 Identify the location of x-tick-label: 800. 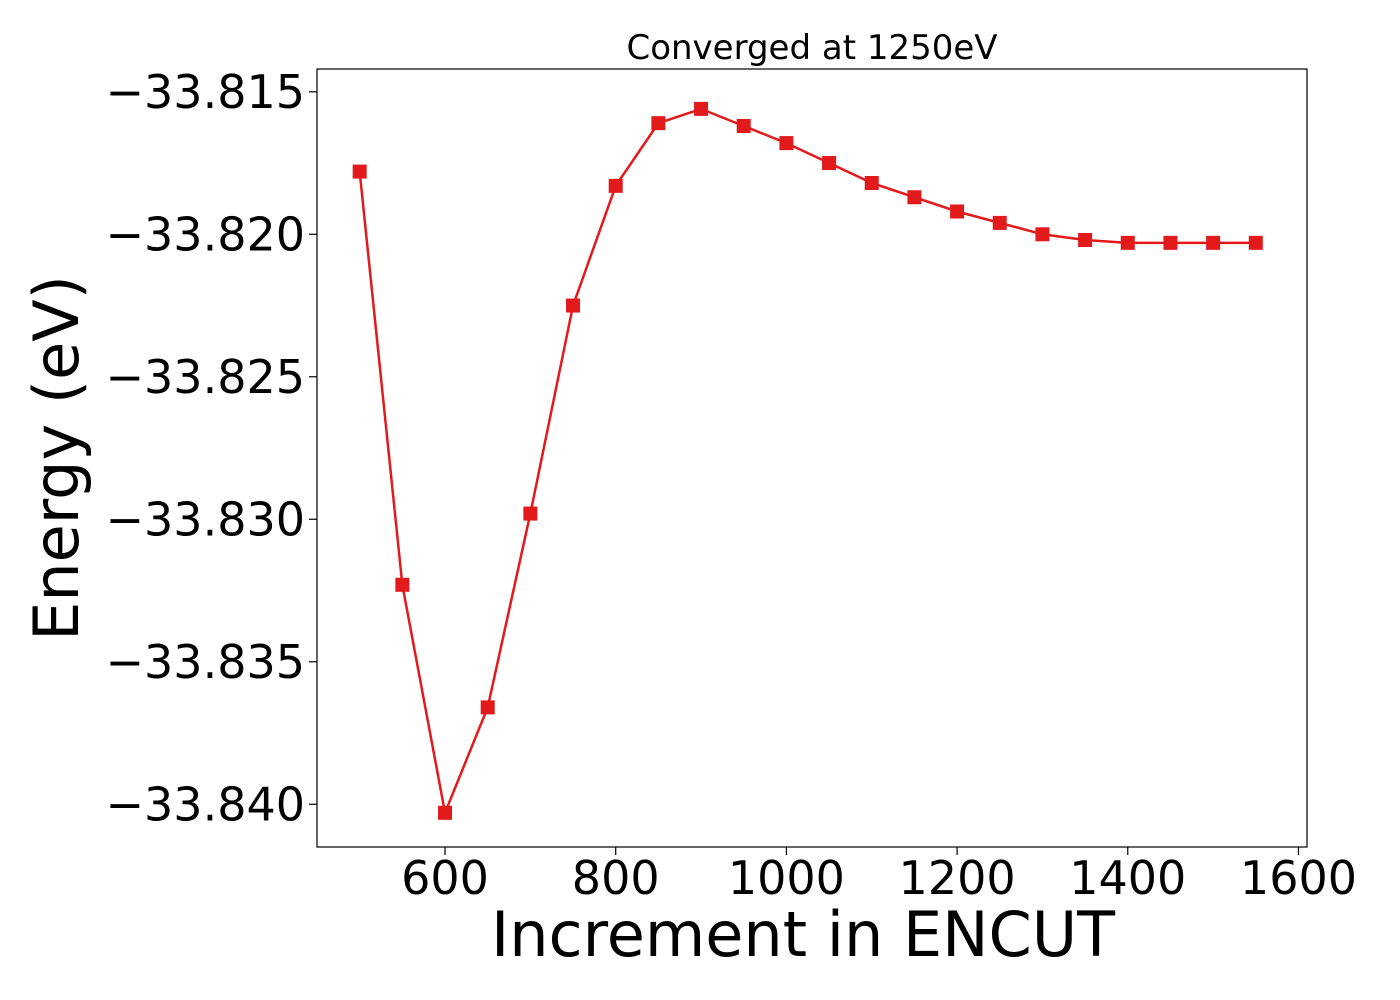
(616, 878).